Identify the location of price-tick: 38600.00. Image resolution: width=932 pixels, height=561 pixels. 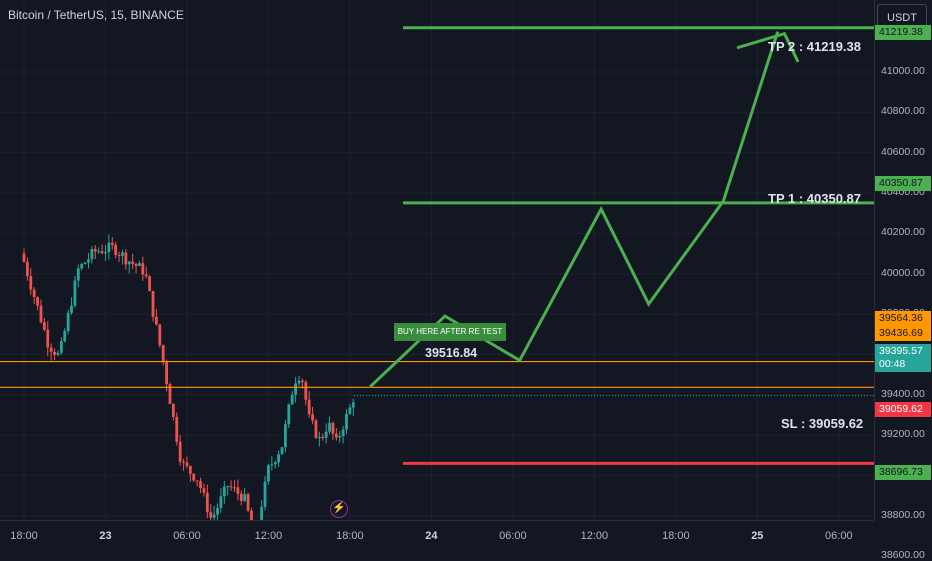
(903, 555).